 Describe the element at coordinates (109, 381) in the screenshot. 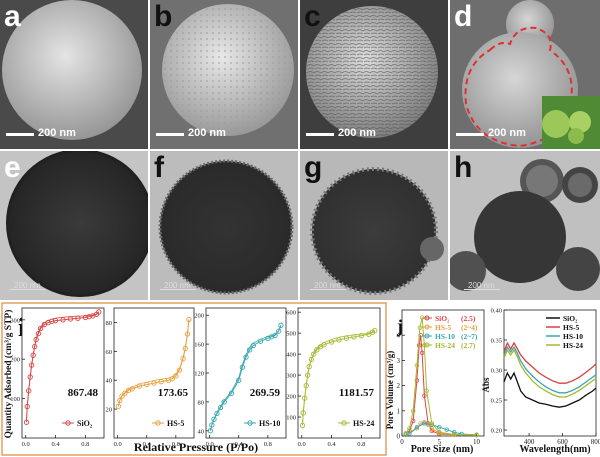

I see `y-tick-label: 40` at that location.